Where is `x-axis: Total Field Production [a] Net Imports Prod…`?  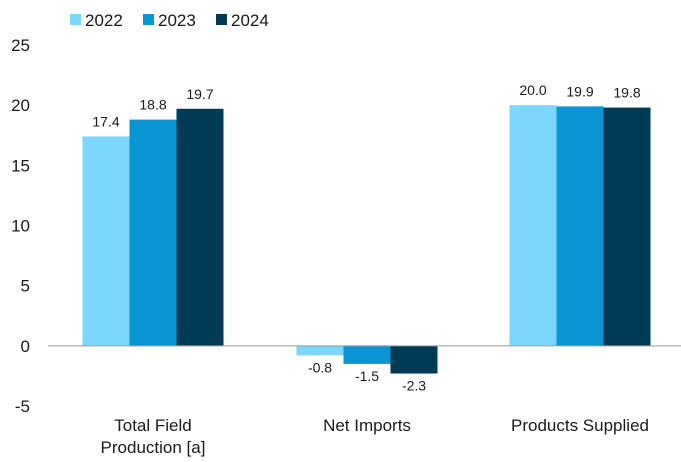
x-axis: Total Field Production [a] Net Imports Prod… is located at coordinates (375, 436).